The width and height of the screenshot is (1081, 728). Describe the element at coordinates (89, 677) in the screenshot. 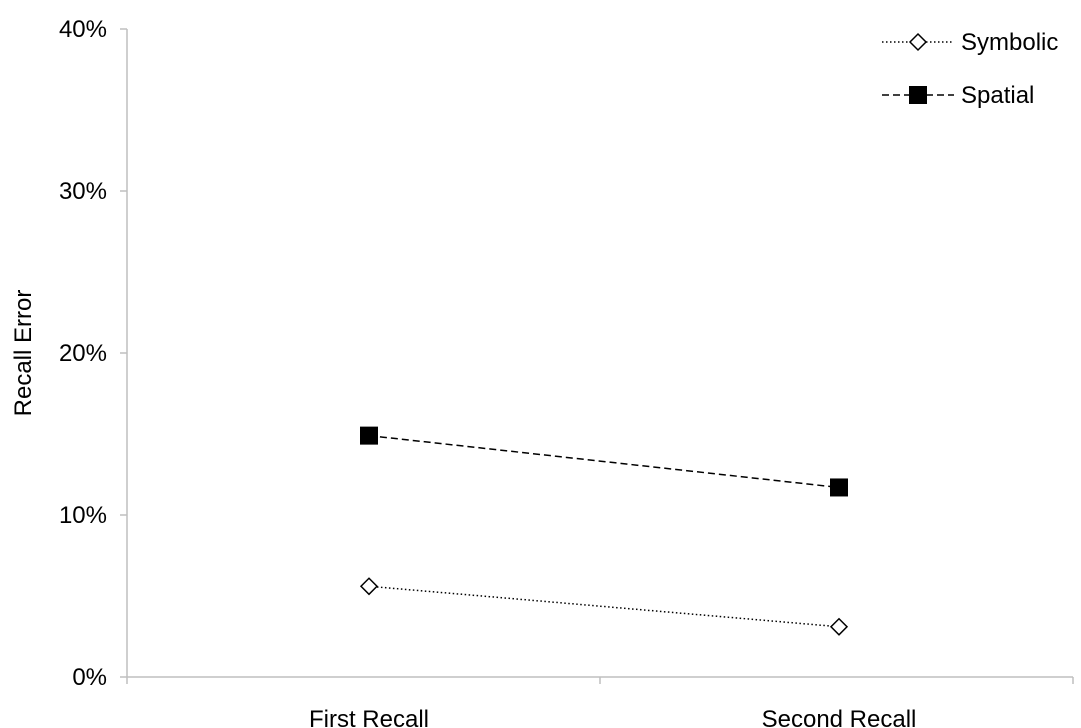

I see `y-tick-label: 0%` at that location.